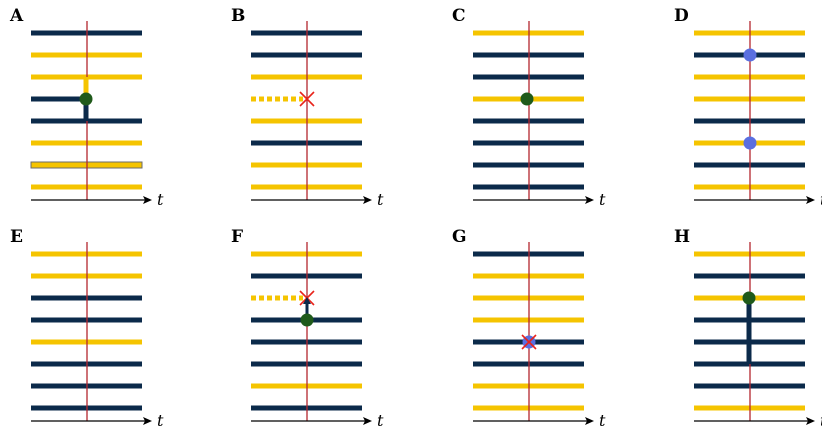 The height and width of the screenshot is (433, 822). I want to click on panel-label: G, so click(459, 237).